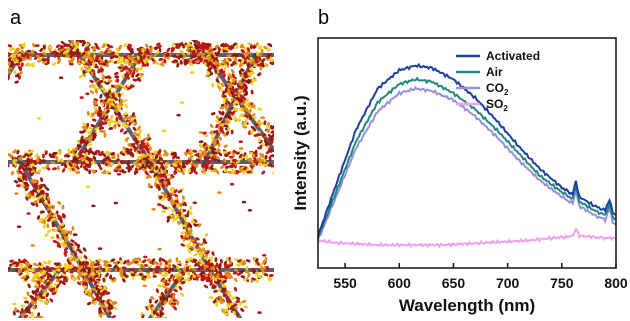  I want to click on panel-b-letter: b, so click(323, 18).